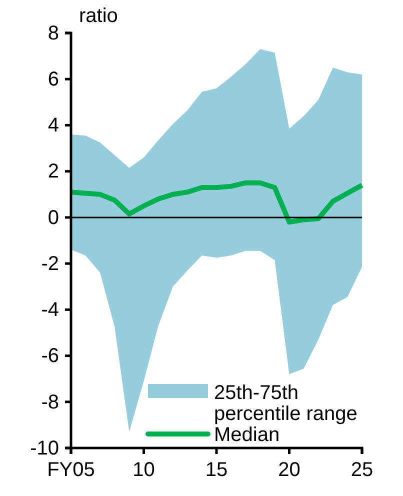 This screenshot has height=496, width=403. I want to click on y-tick-label: -8, so click(50, 402).